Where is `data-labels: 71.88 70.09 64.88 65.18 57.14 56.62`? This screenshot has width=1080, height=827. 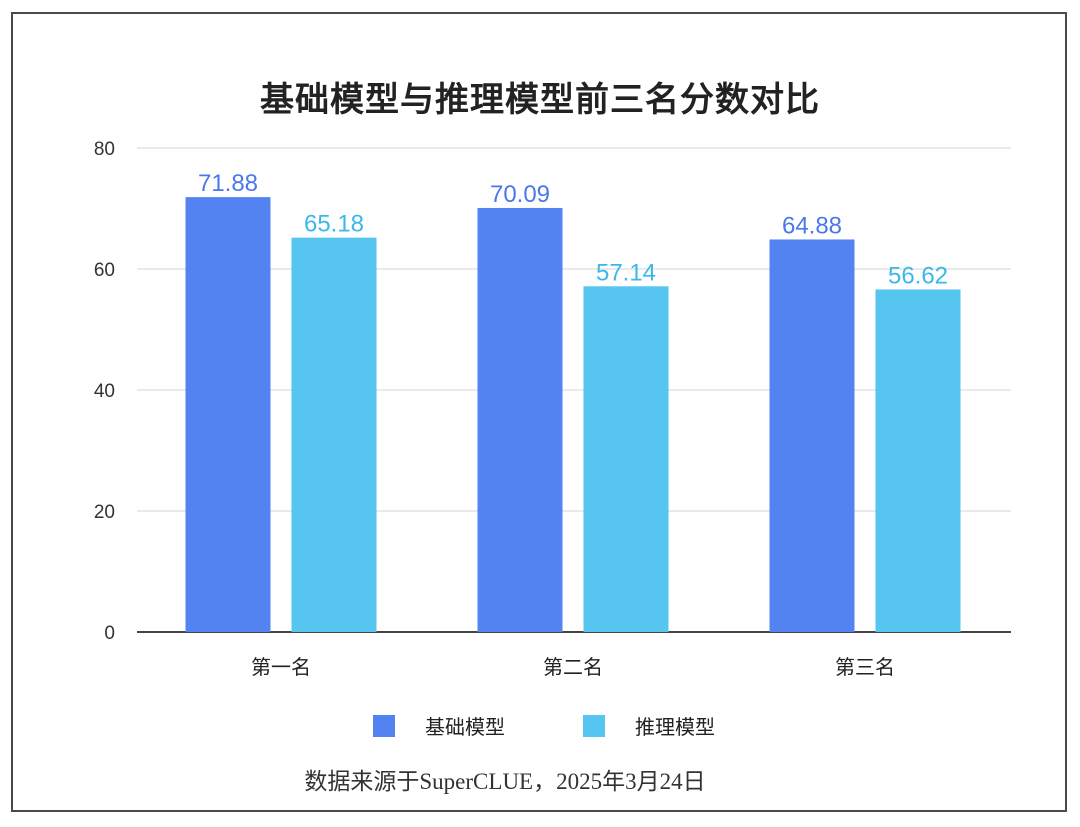 data-labels: 71.88 70.09 64.88 65.18 57.14 56.62 is located at coordinates (573, 229).